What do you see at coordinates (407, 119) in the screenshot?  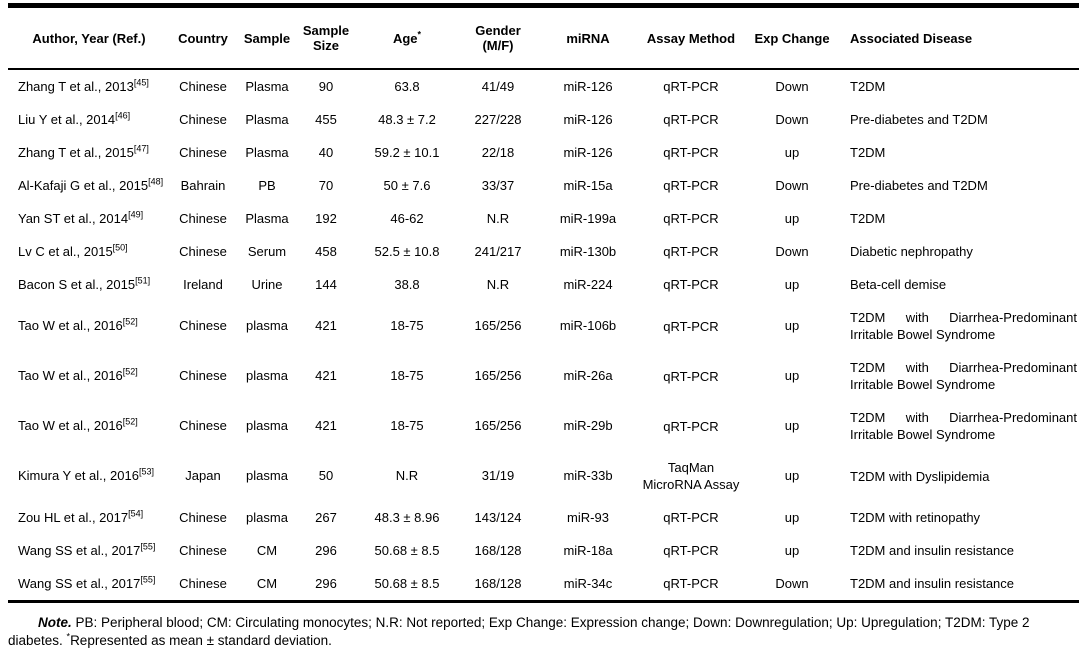 I see `cell-age: 48.3 ± 7.2` at bounding box center [407, 119].